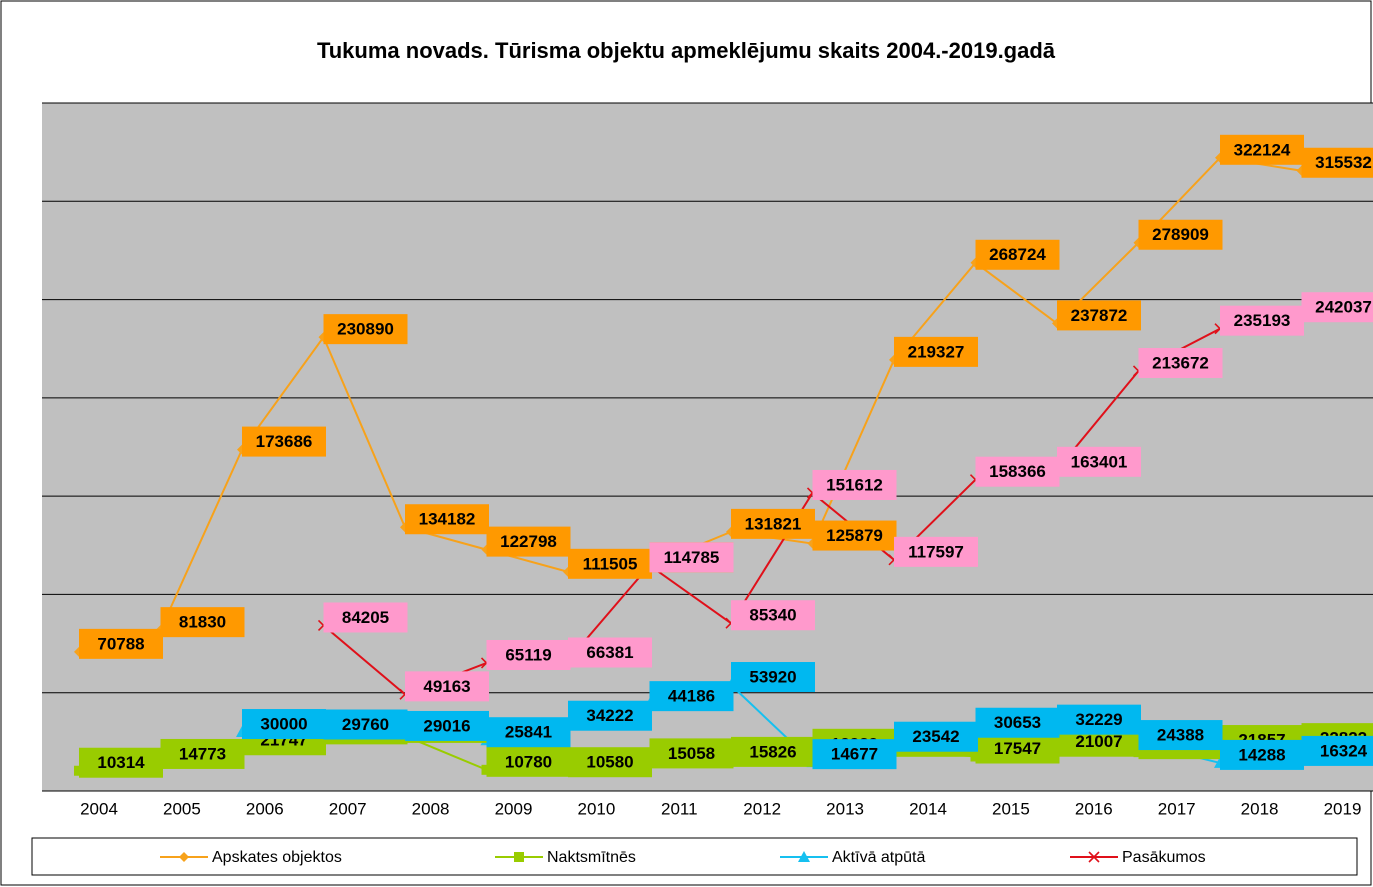  What do you see at coordinates (1017, 748) in the screenshot?
I see `data-label-text: 17547` at bounding box center [1017, 748].